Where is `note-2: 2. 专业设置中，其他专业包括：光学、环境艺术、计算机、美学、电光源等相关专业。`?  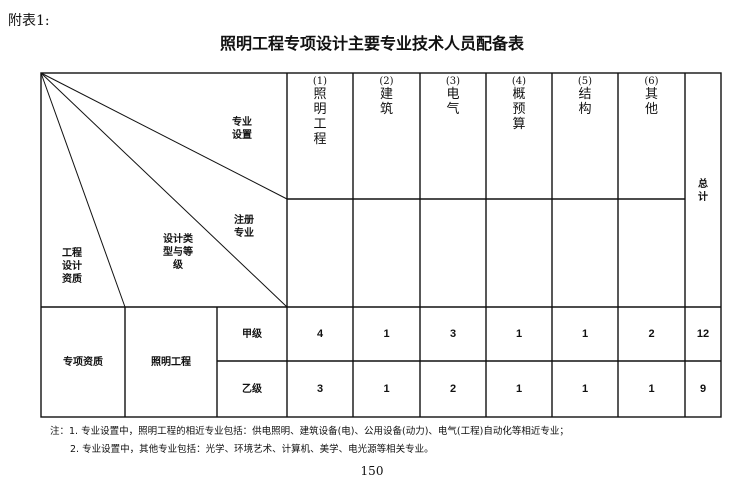
note-2: 2. 专业设置中，其他专业包括：光学、环境艺术、计算机、美学、电光源等相关专业。 is located at coordinates (252, 449).